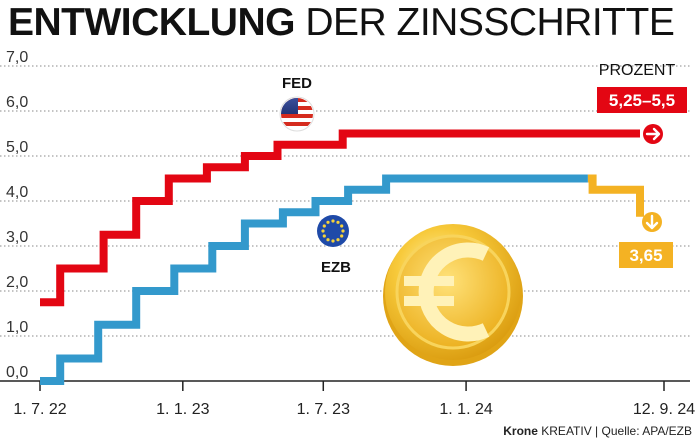 This screenshot has width=700, height=442. I want to click on fed-end-value: 5,25–5,5, so click(642, 100).